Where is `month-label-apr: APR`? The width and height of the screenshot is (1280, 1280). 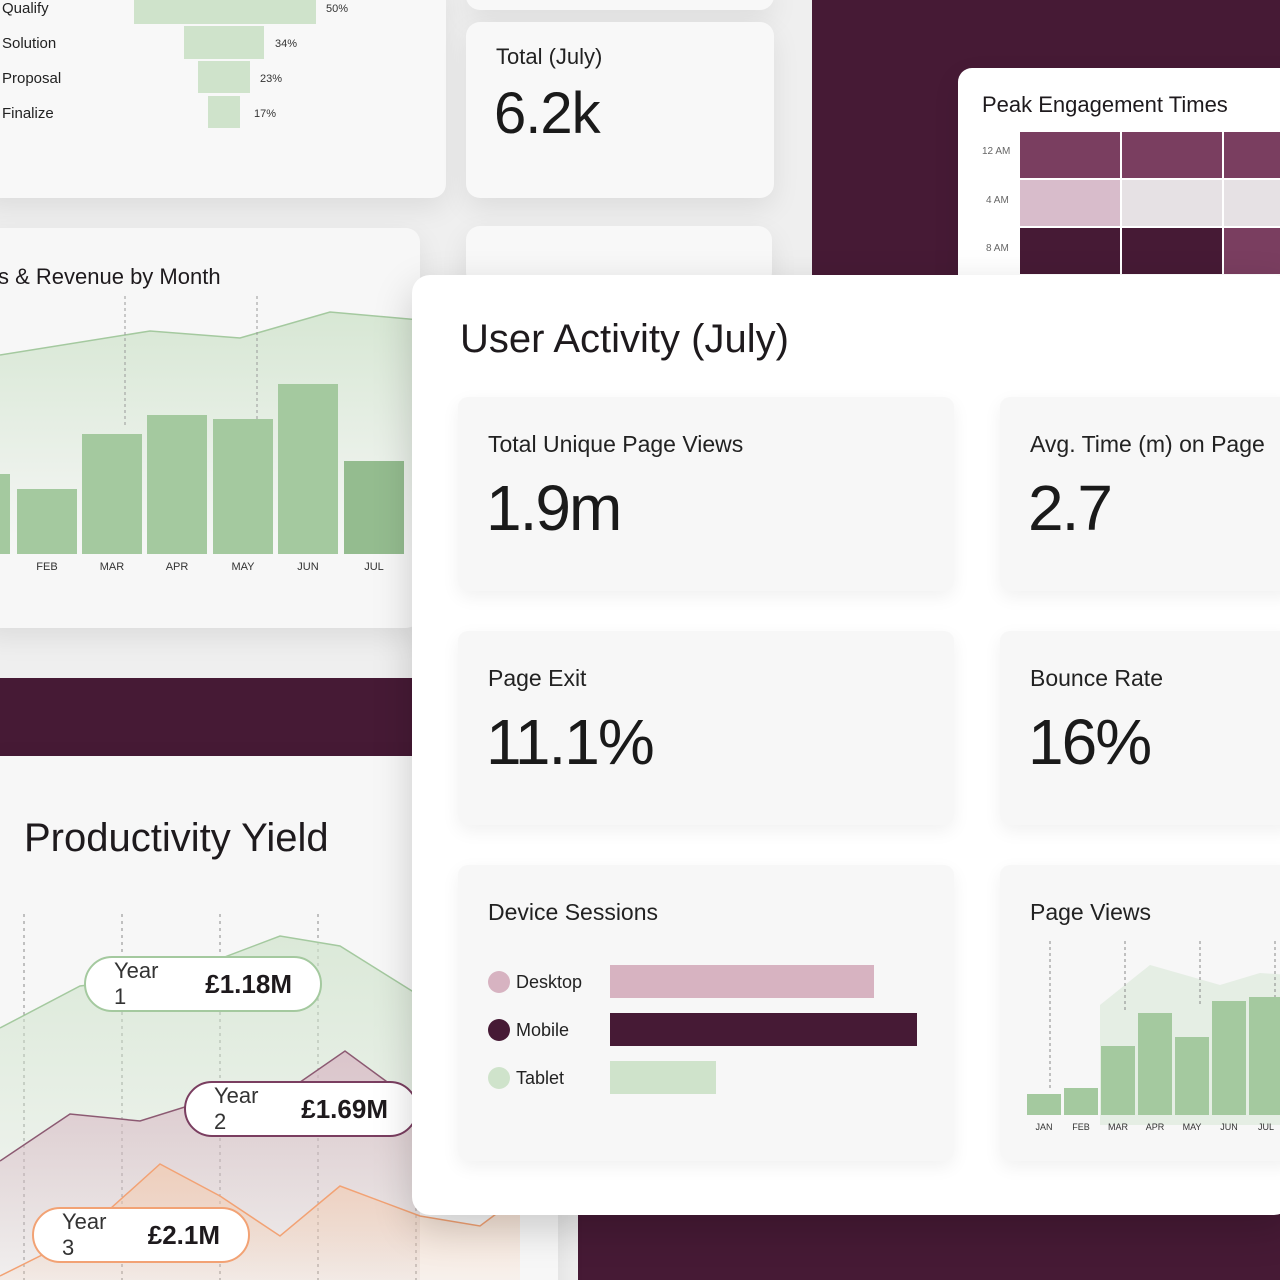
month-label-apr: APR is located at coordinates (177, 567).